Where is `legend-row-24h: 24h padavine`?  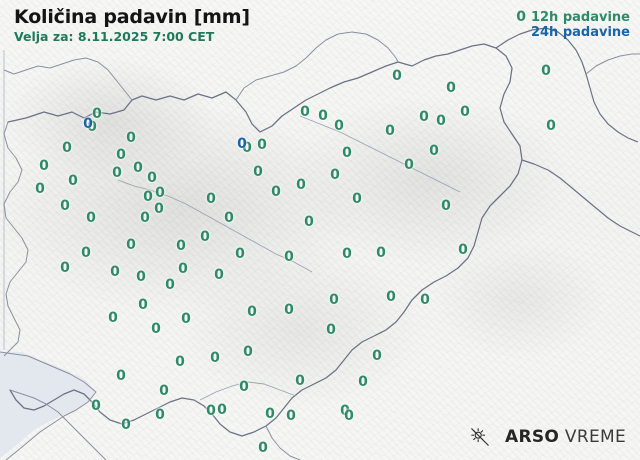
legend-row-24h: 24h padavine is located at coordinates (570, 32).